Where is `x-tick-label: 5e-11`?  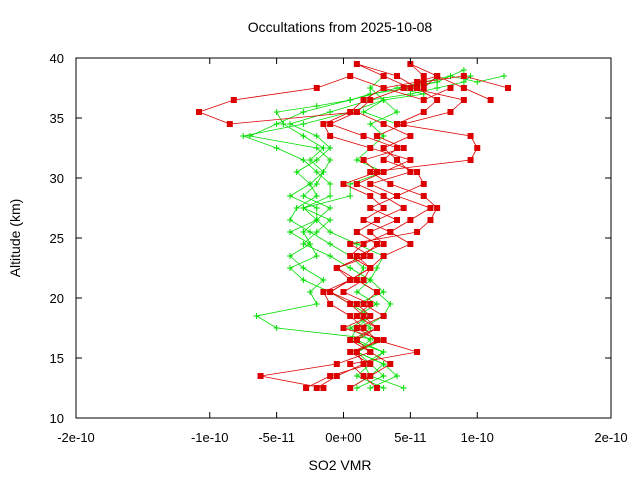
x-tick-label: 5e-11 is located at coordinates (410, 437).